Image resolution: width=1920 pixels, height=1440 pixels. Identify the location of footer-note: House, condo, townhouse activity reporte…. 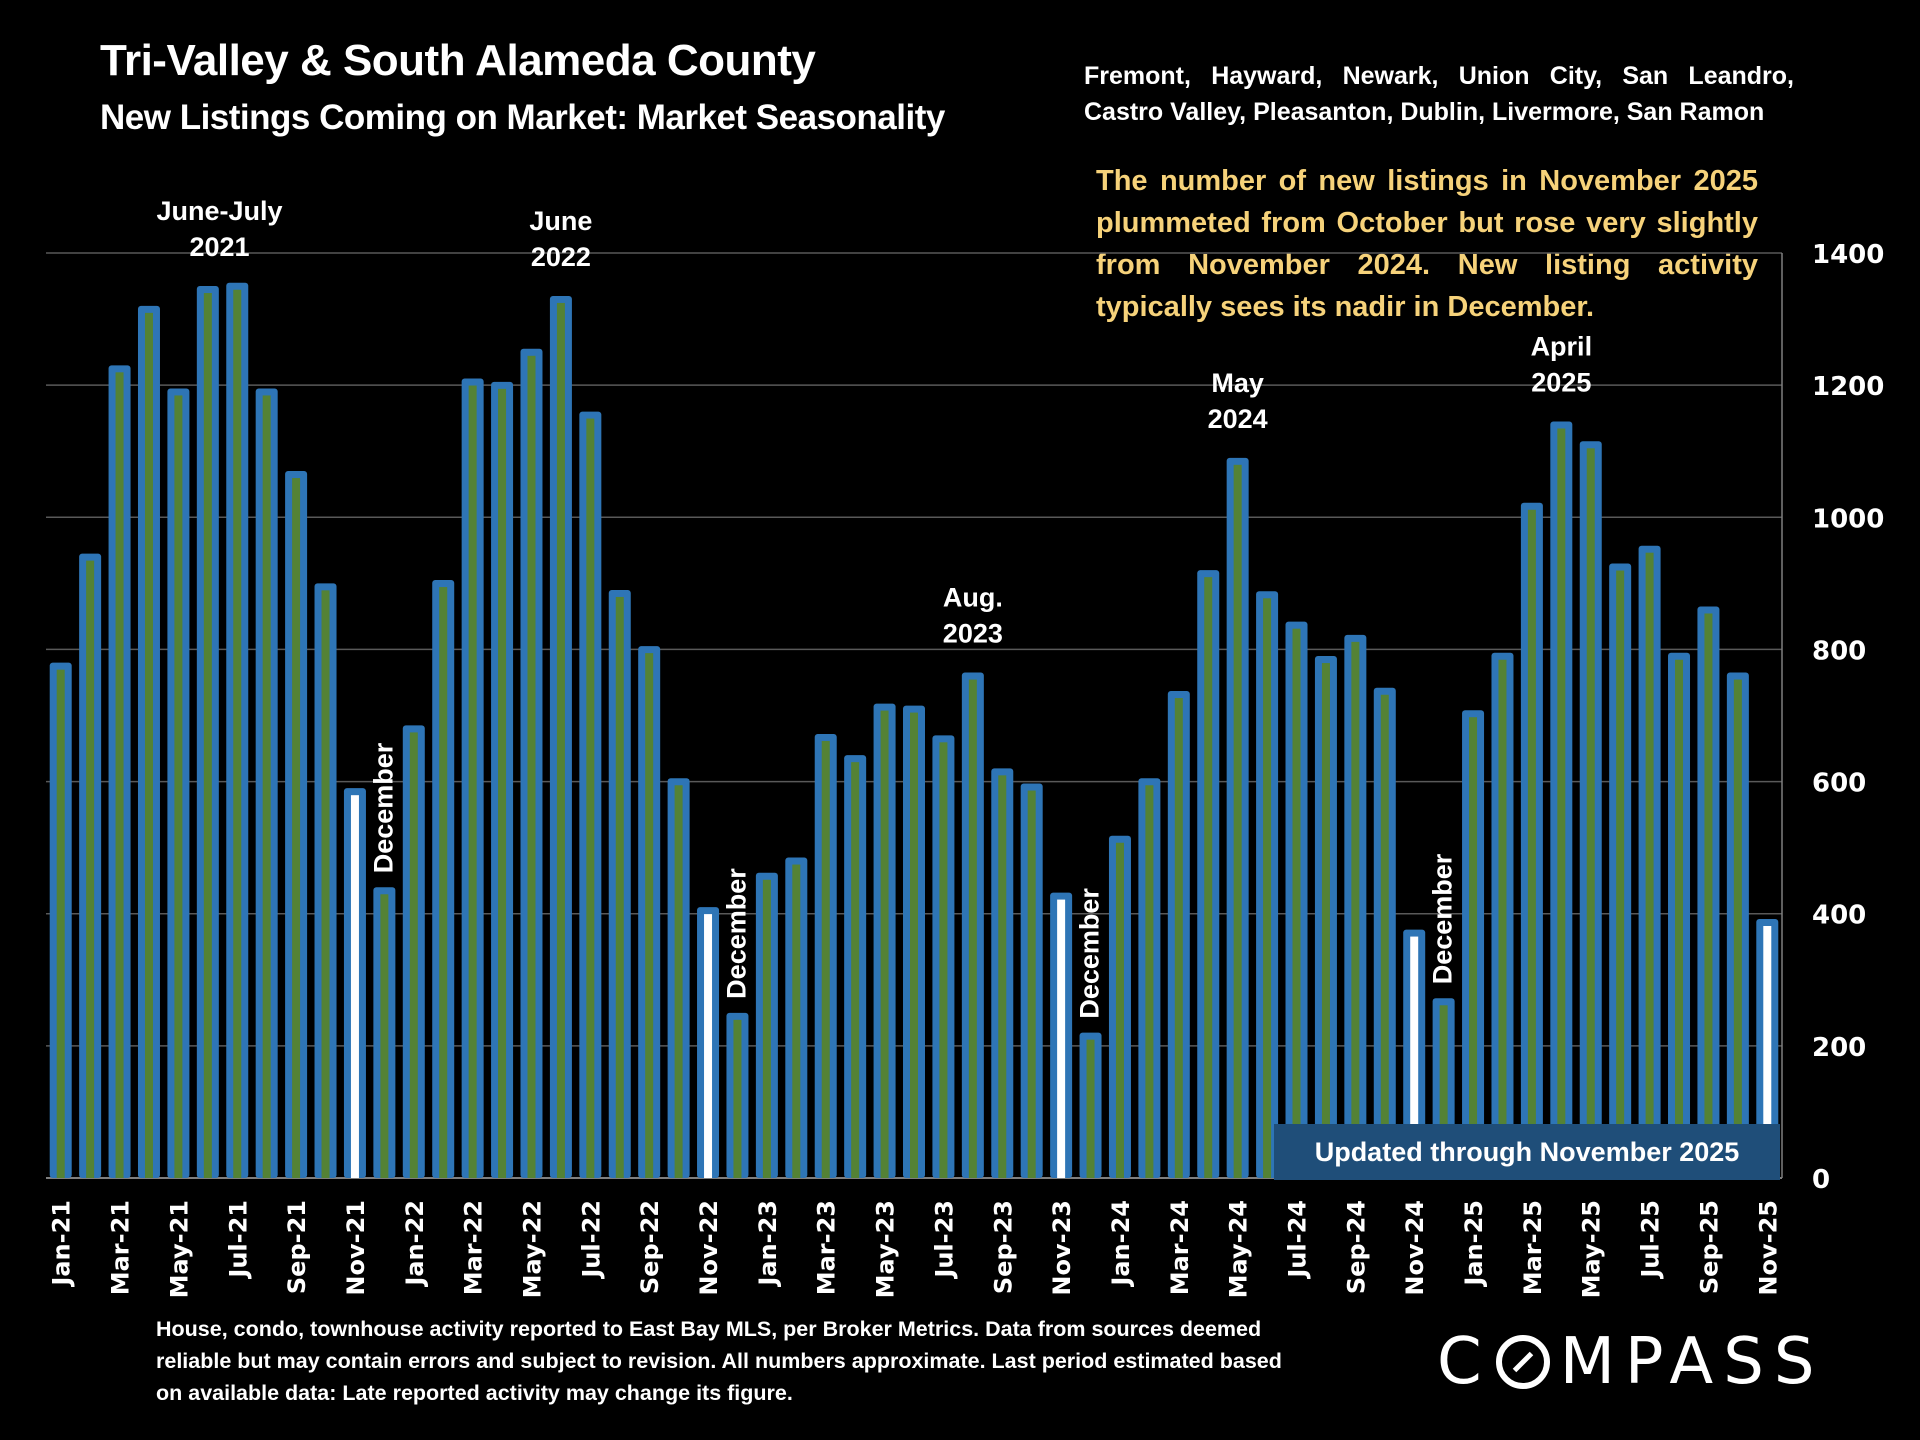
(719, 1361).